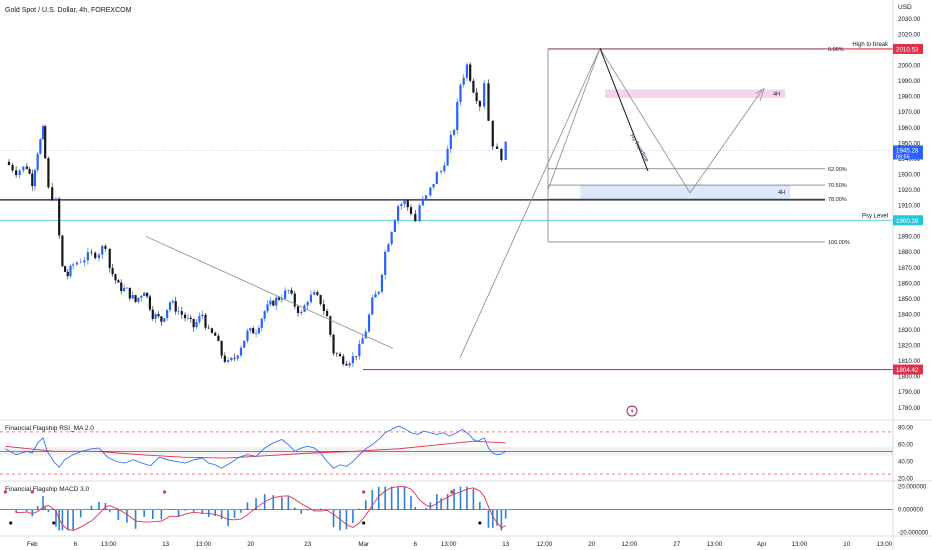 This screenshot has width=932, height=550. What do you see at coordinates (909, 190) in the screenshot?
I see `y-tick-label: 1920.00` at bounding box center [909, 190].